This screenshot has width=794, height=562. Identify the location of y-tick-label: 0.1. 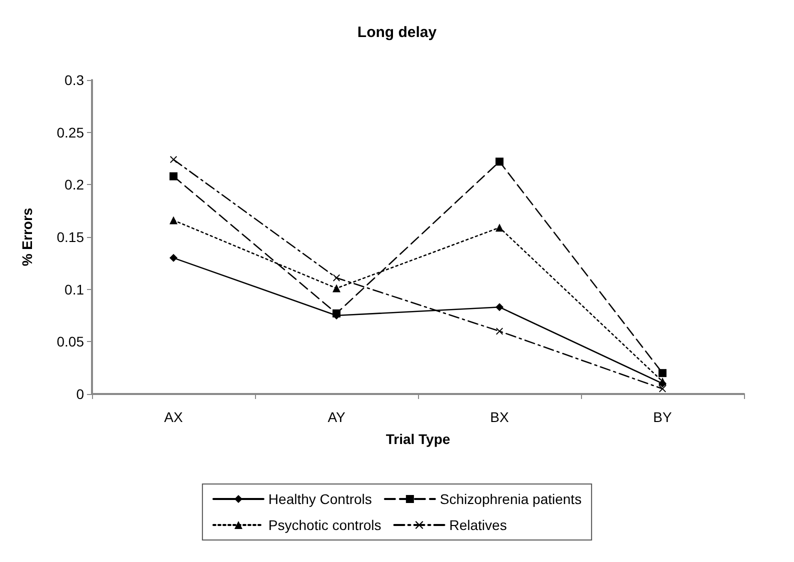
(74, 289).